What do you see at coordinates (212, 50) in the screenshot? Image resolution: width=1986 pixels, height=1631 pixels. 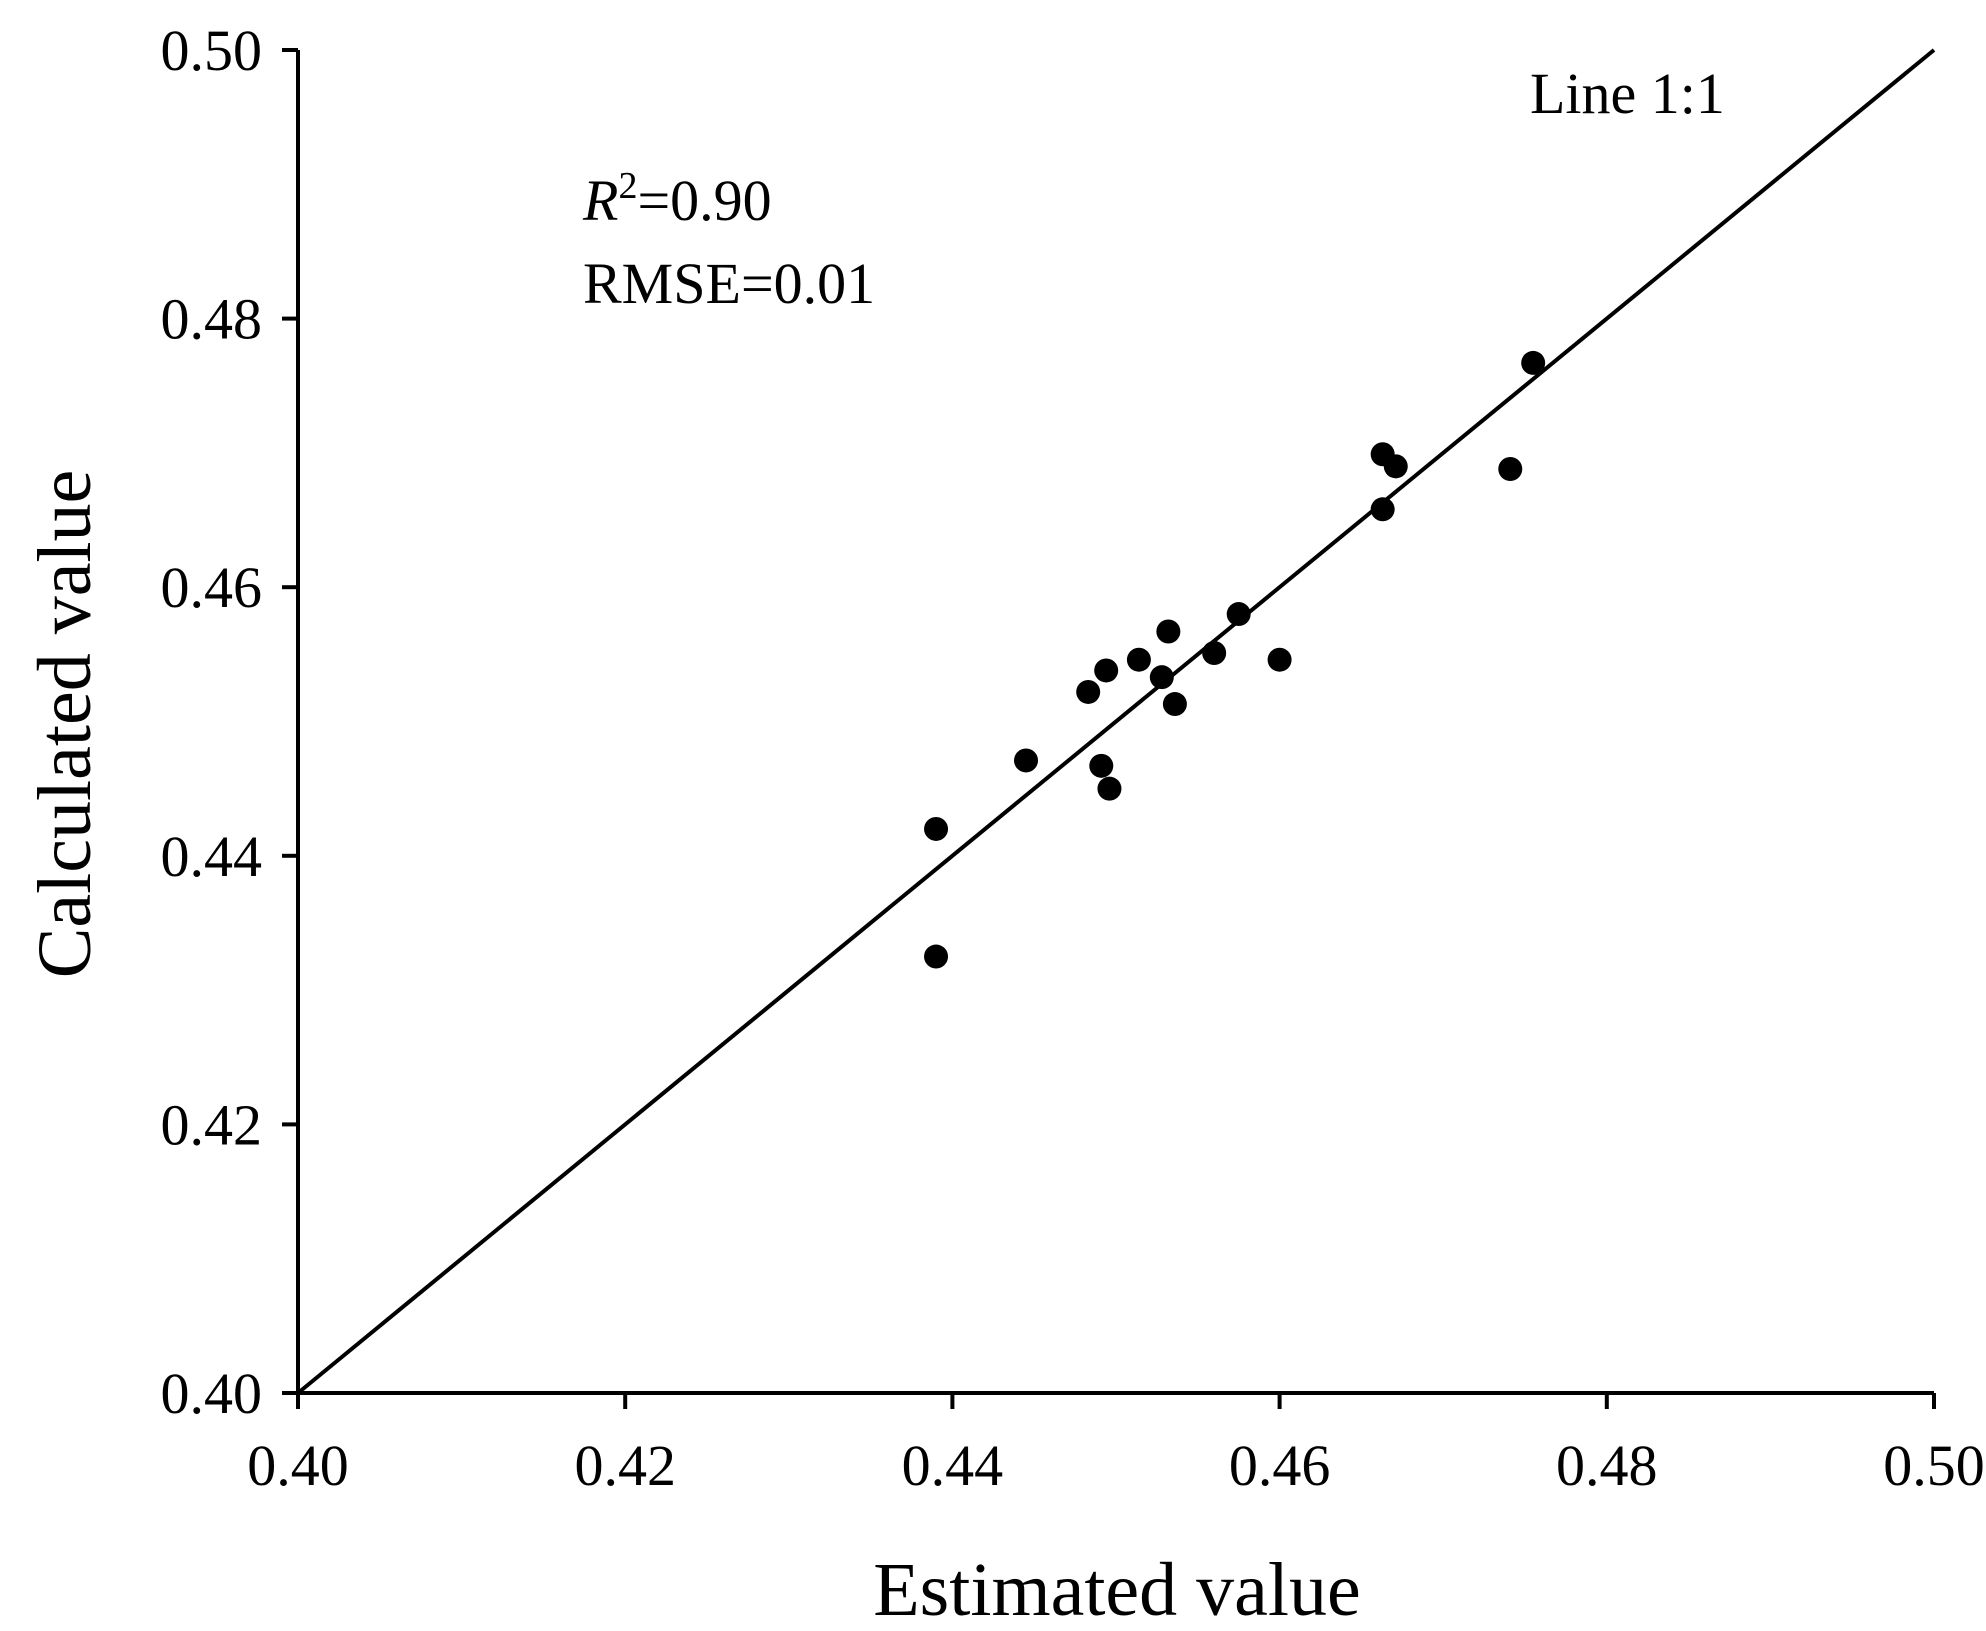 I see `y-tick-label: 0.50` at bounding box center [212, 50].